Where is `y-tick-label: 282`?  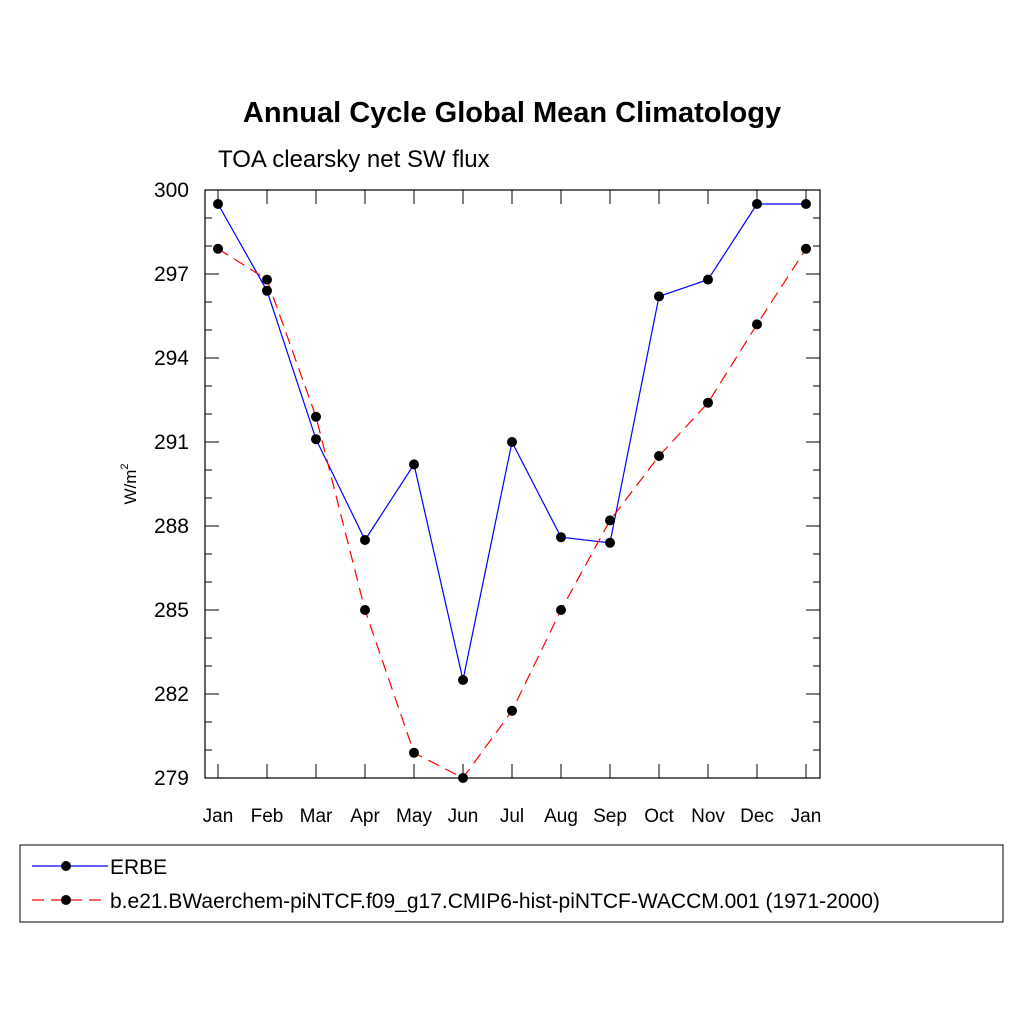 y-tick-label: 282 is located at coordinates (171, 694).